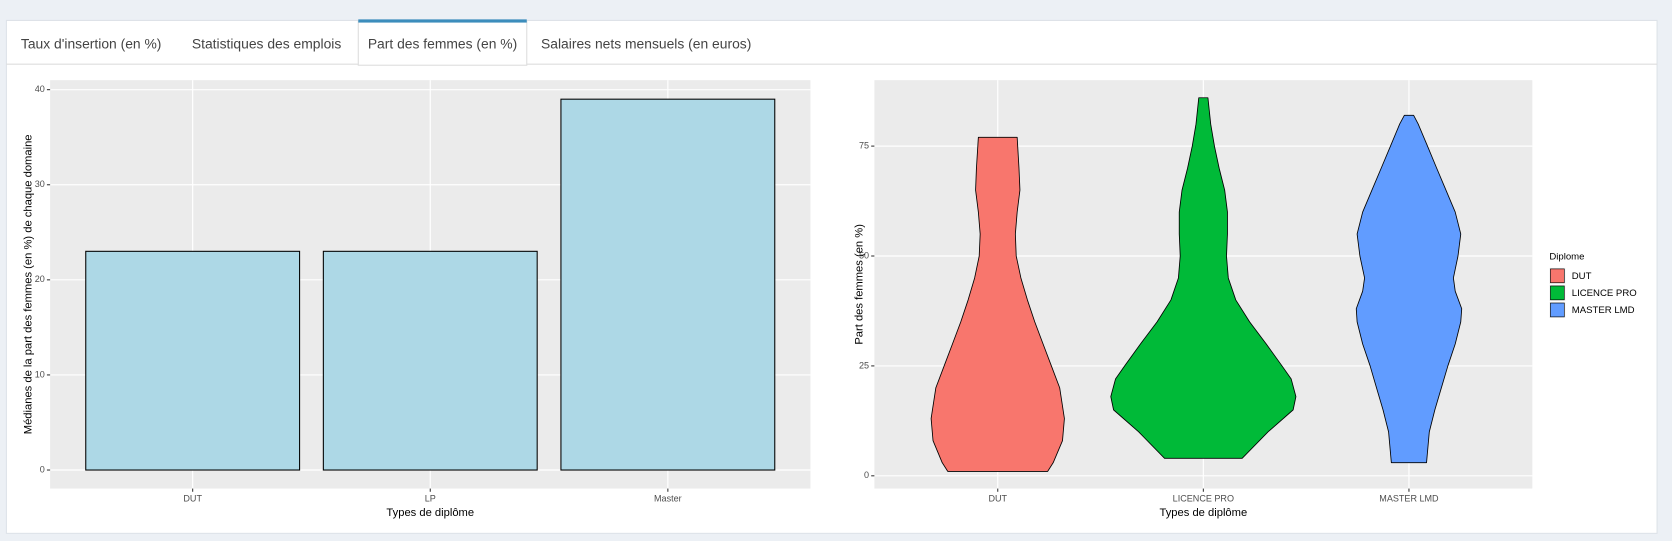 Image resolution: width=1672 pixels, height=541 pixels. Describe the element at coordinates (668, 499) in the screenshot. I see `x-tick-label: Master` at that location.